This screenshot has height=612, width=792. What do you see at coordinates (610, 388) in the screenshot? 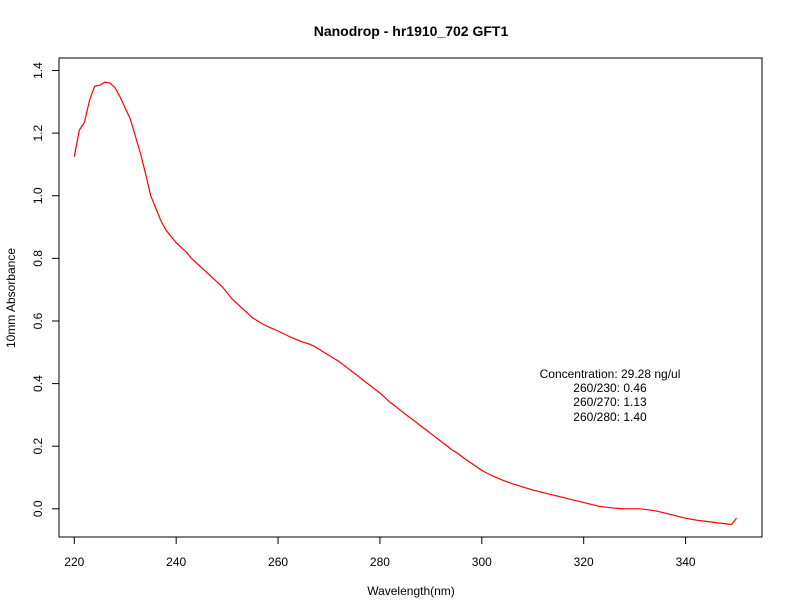
I see `ratio-260-230-label: 260/230: 0.46` at bounding box center [610, 388].